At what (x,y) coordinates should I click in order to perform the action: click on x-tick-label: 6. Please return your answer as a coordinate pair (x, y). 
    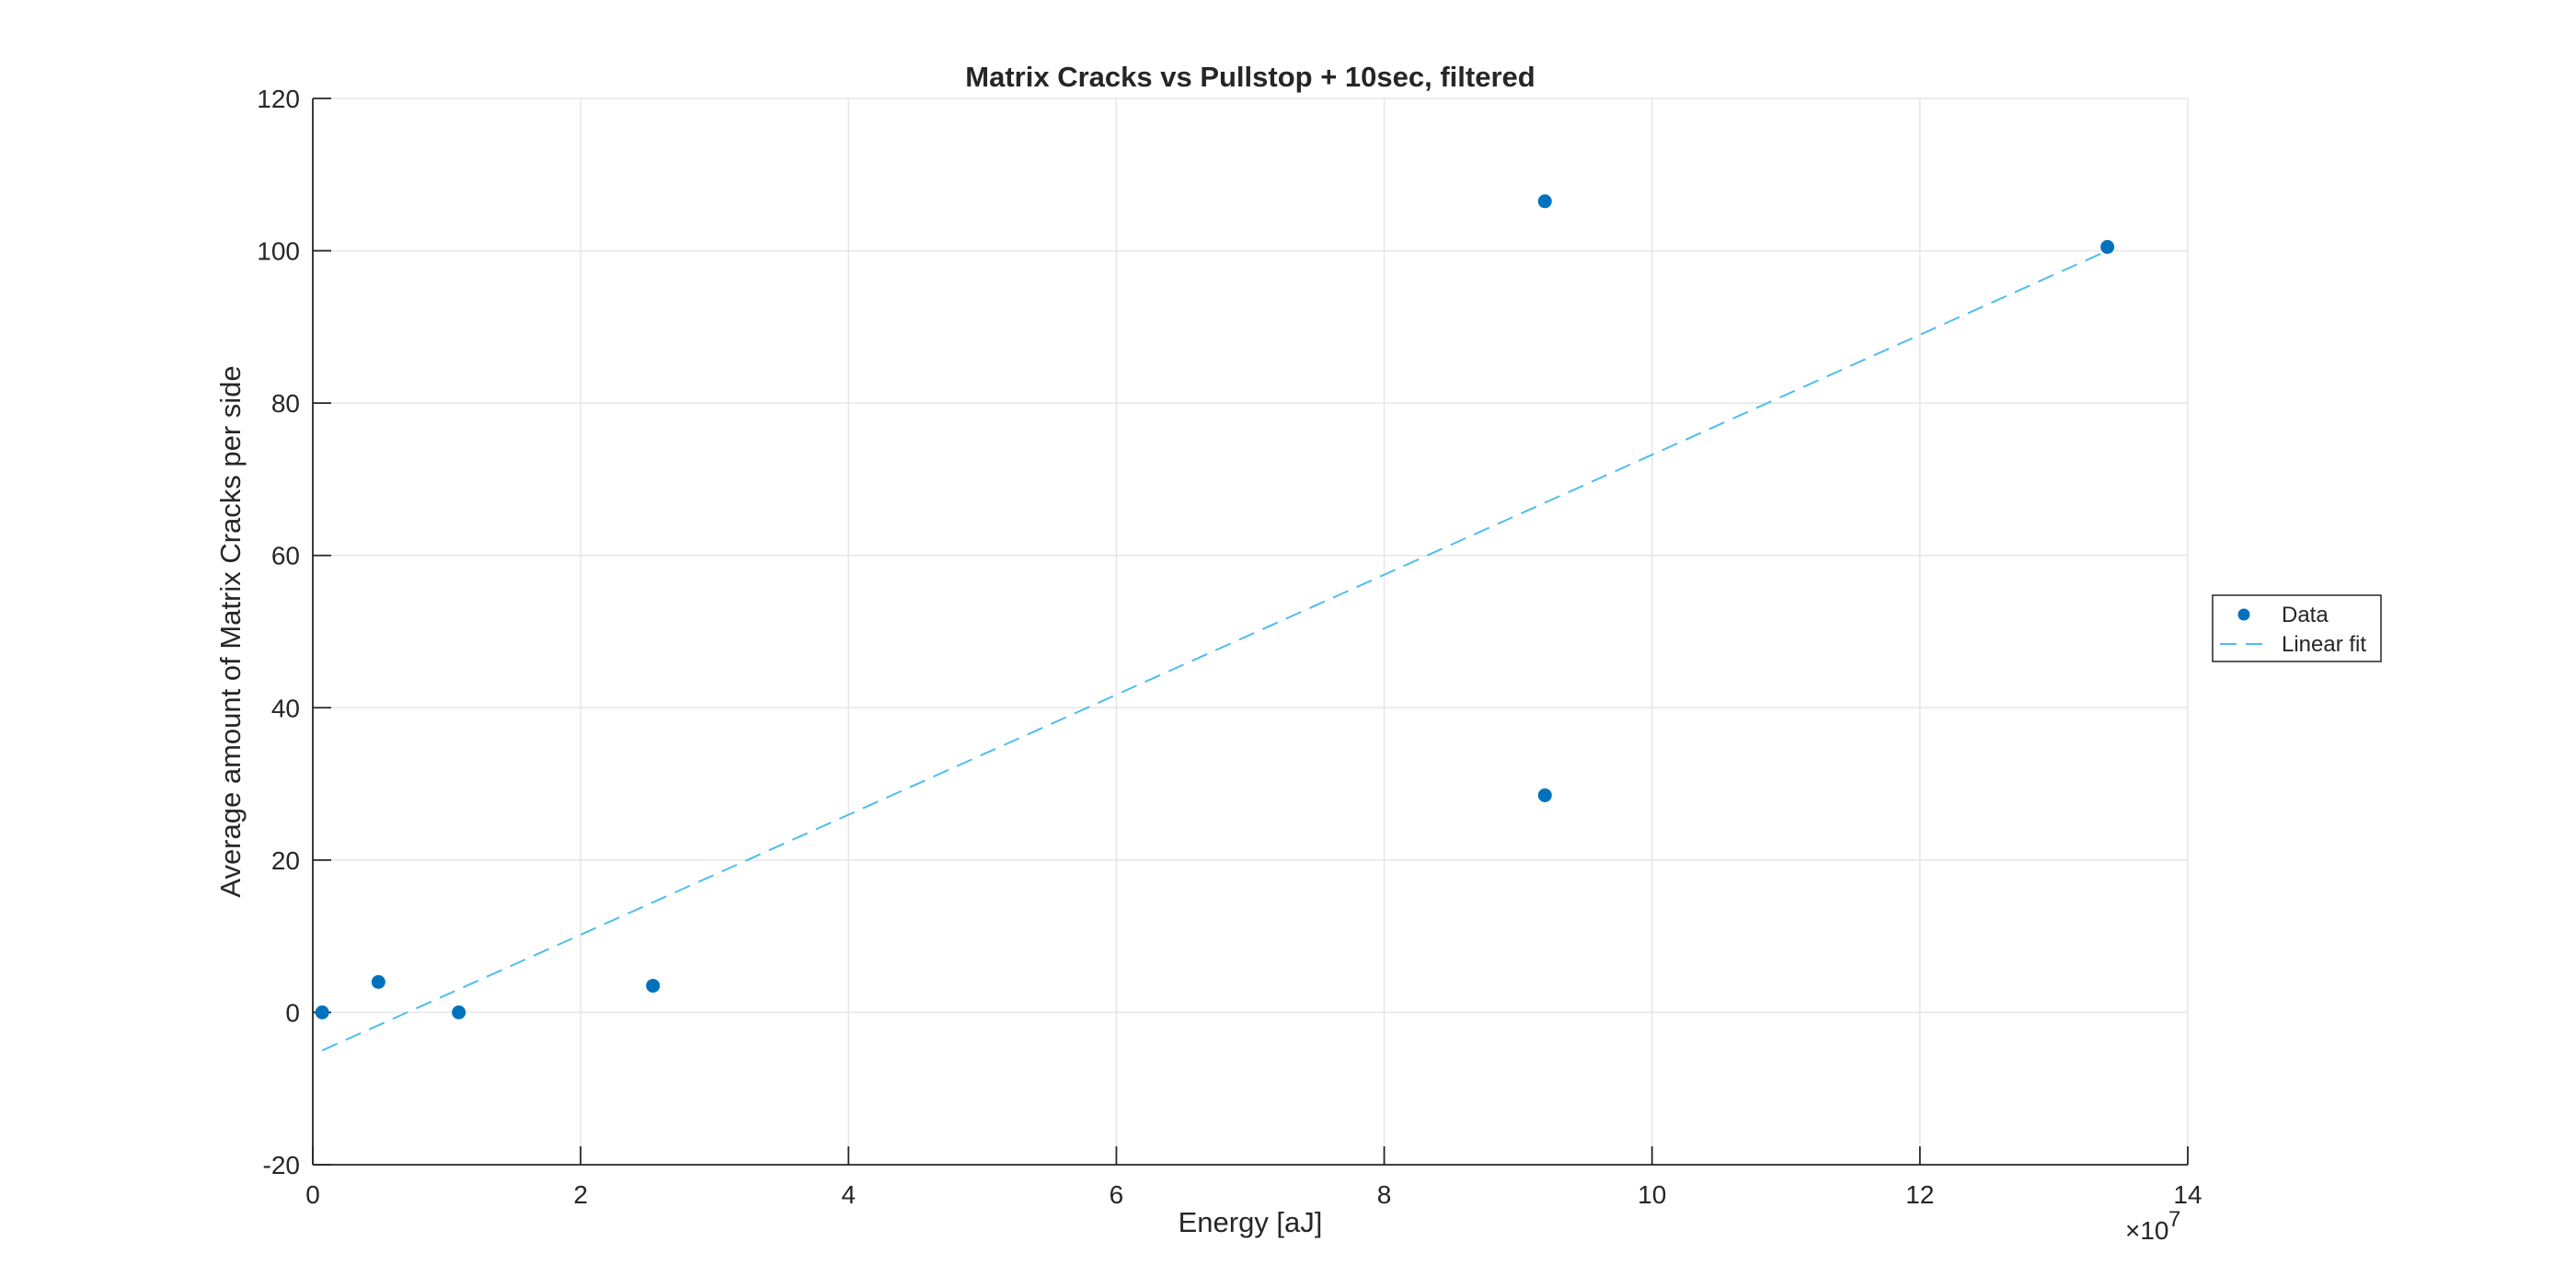
    Looking at the image, I should click on (1117, 1194).